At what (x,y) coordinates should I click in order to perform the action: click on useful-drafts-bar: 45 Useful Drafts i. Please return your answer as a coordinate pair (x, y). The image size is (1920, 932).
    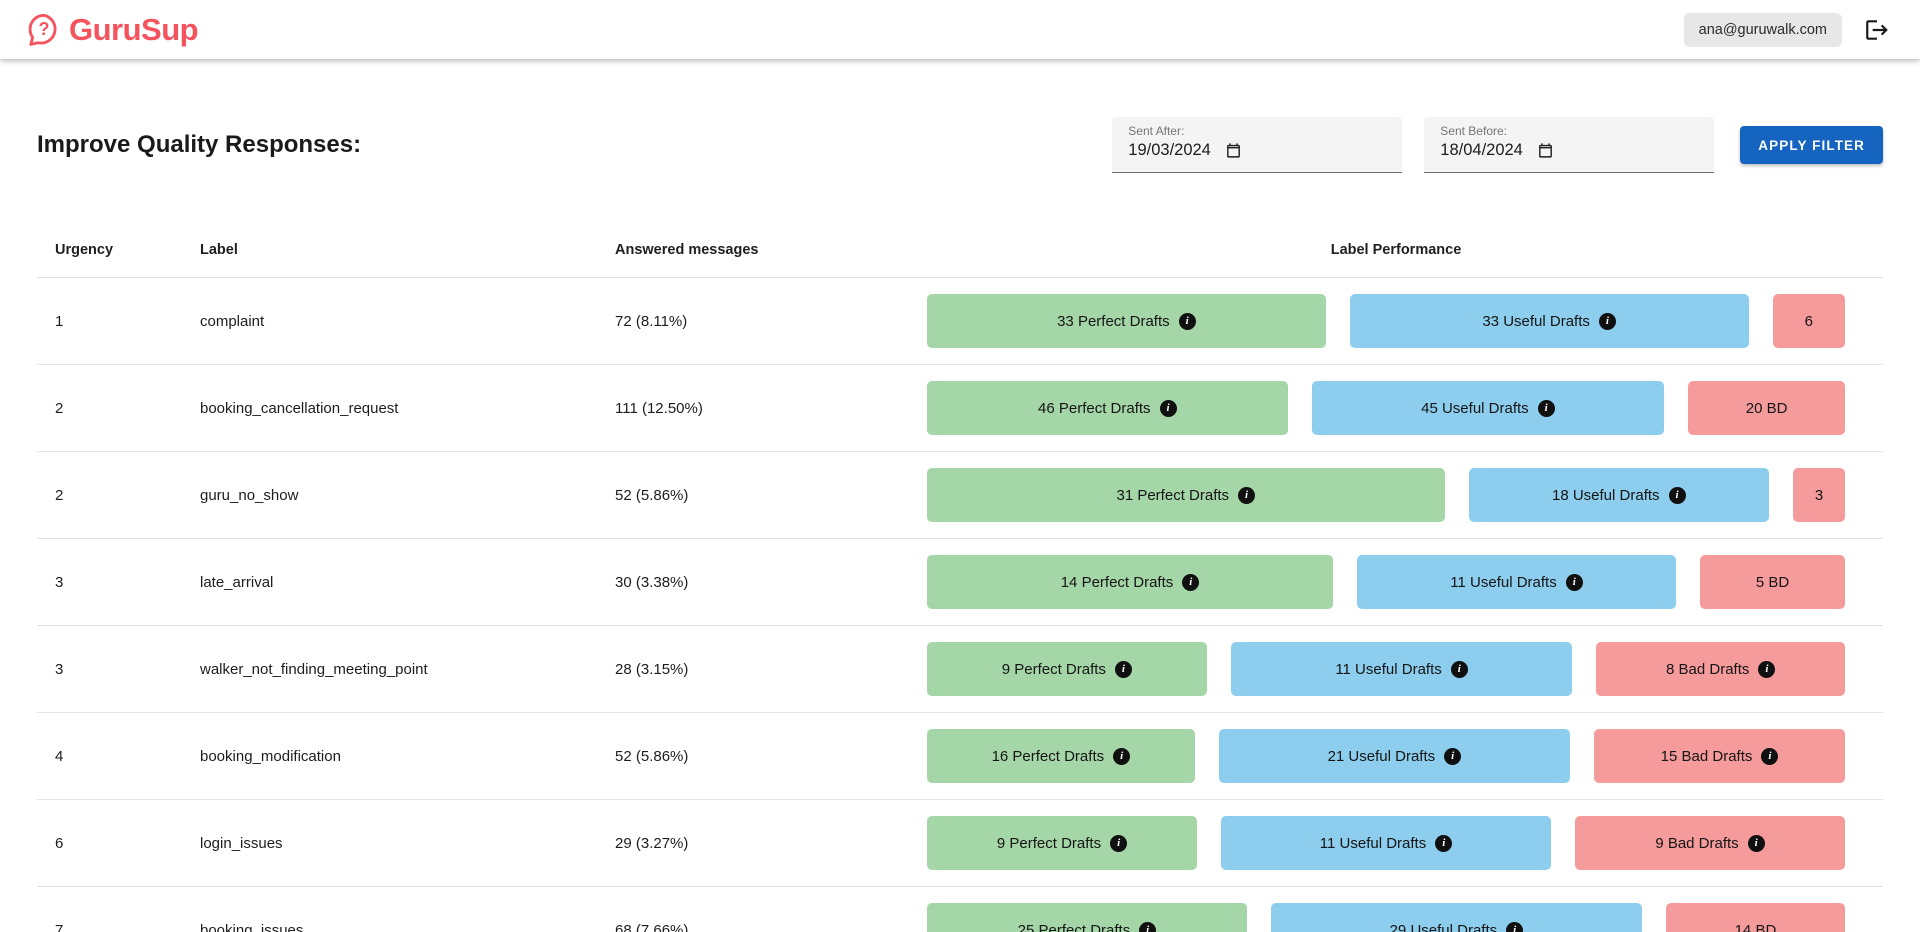
    Looking at the image, I should click on (1488, 408).